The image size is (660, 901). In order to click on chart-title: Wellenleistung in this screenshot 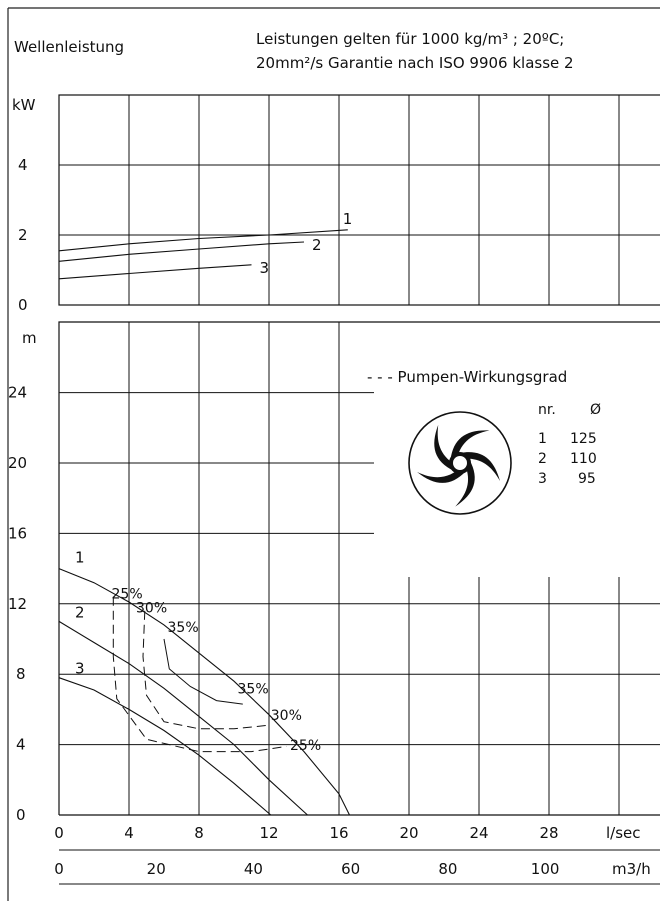, I will do `click(69, 47)`.